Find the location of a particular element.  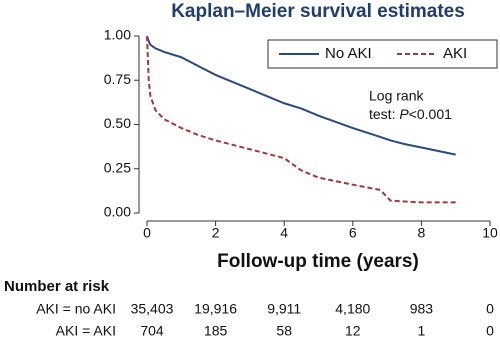

y-tick-label: 0.75 is located at coordinates (117, 79).